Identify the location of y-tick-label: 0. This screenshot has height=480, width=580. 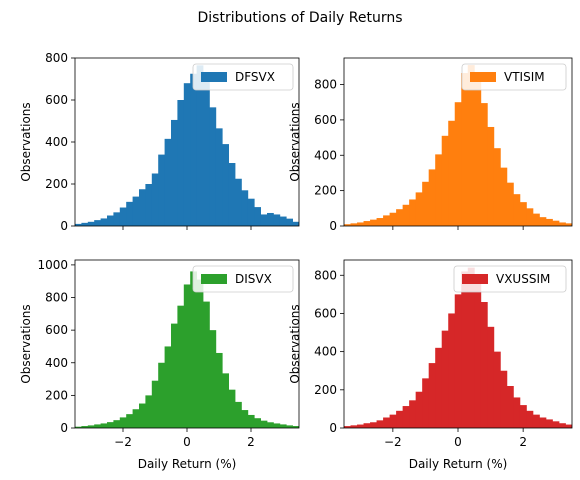
(64, 428).